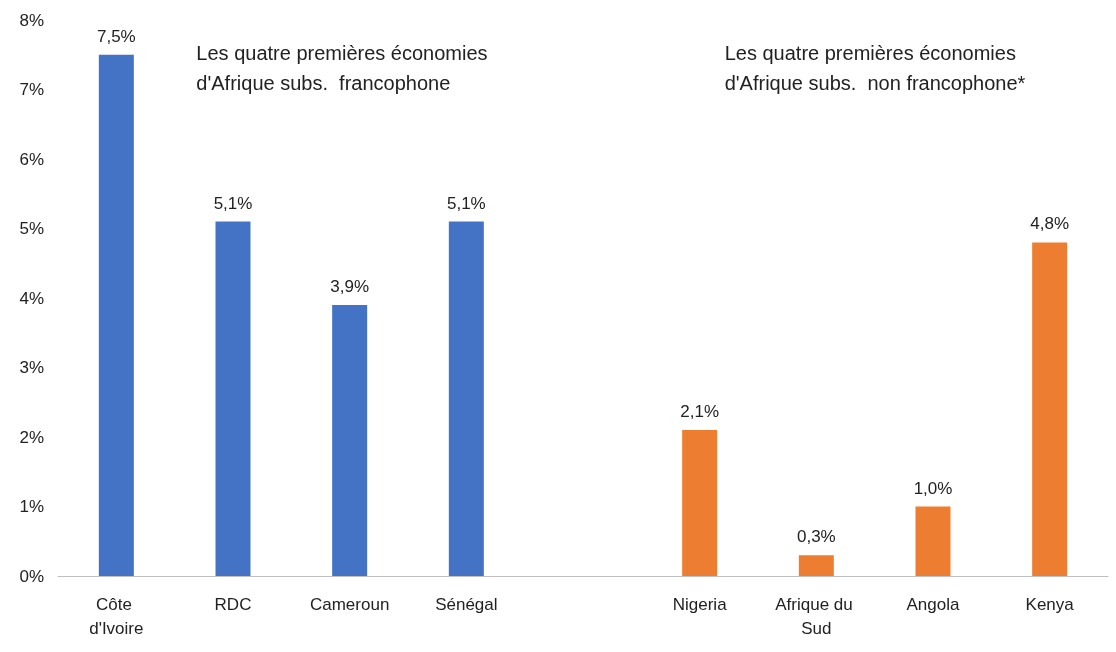 The height and width of the screenshot is (652, 1116). What do you see at coordinates (875, 68) in the screenshot?
I see `annotation: Les quatre premières économies d'Afrique subs. non francophone*` at bounding box center [875, 68].